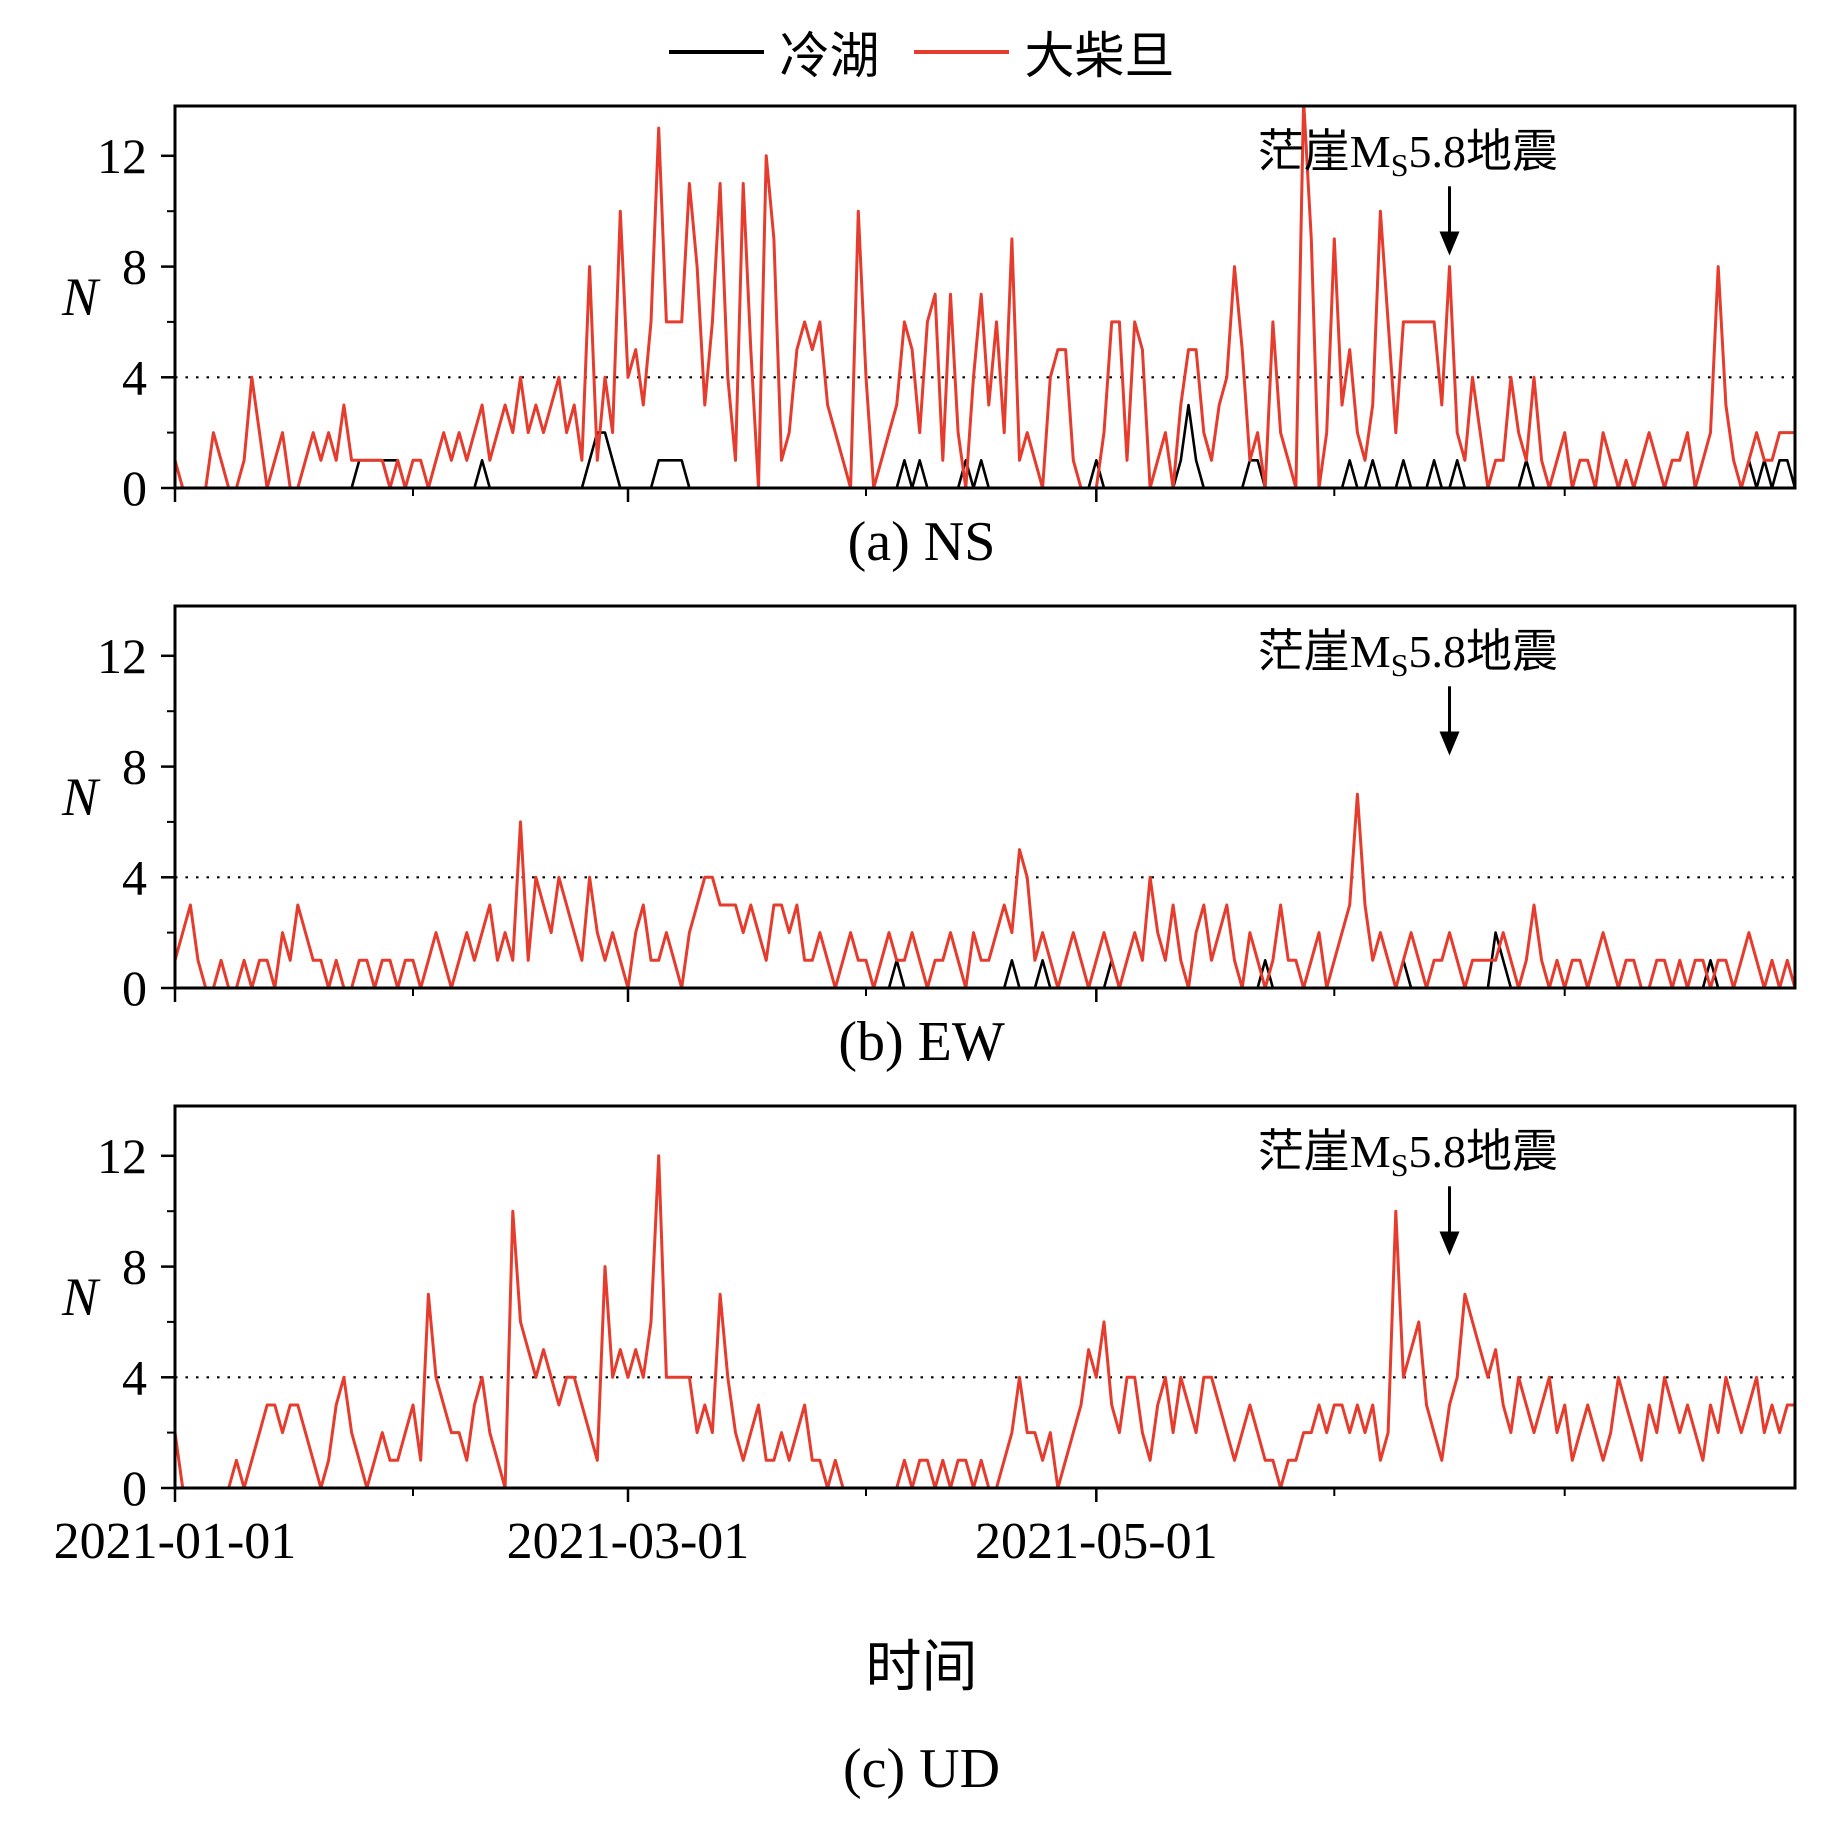 The width and height of the screenshot is (1843, 1821). I want to click on series-line-dachaidan, so click(985, 890).